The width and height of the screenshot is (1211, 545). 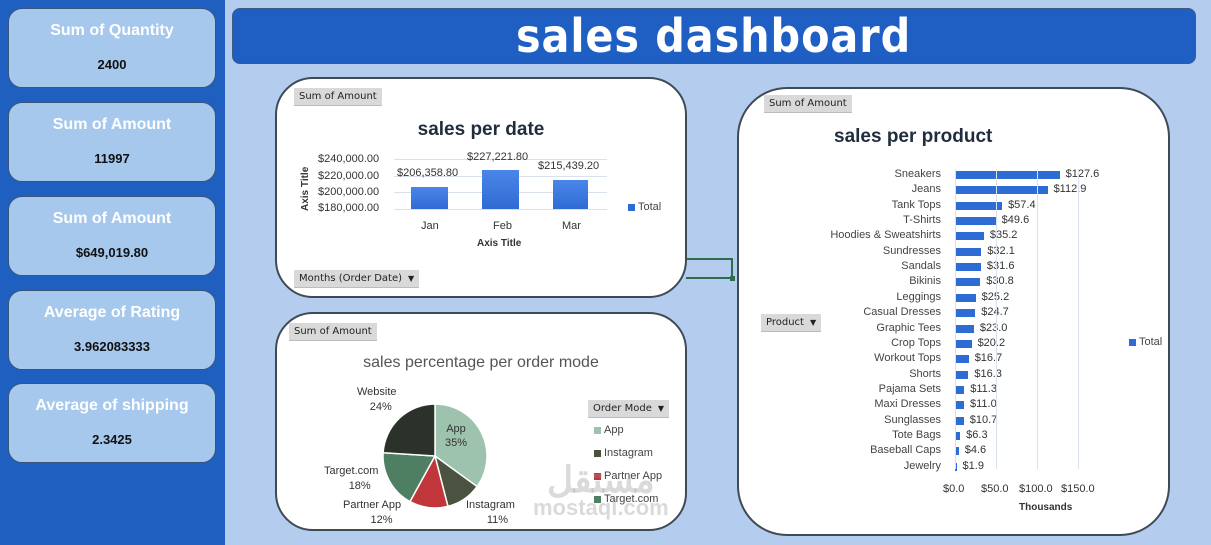 What do you see at coordinates (112, 48) in the screenshot?
I see `kpi-card-sum-quantity: Sum of Quantity 2400` at bounding box center [112, 48].